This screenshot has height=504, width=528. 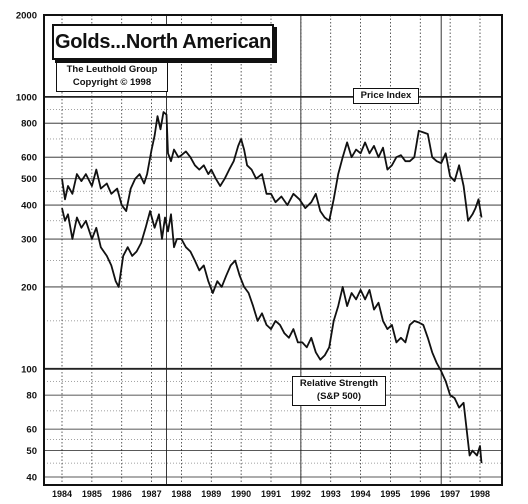 I want to click on x-tick-label: 1987, so click(x=152, y=494).